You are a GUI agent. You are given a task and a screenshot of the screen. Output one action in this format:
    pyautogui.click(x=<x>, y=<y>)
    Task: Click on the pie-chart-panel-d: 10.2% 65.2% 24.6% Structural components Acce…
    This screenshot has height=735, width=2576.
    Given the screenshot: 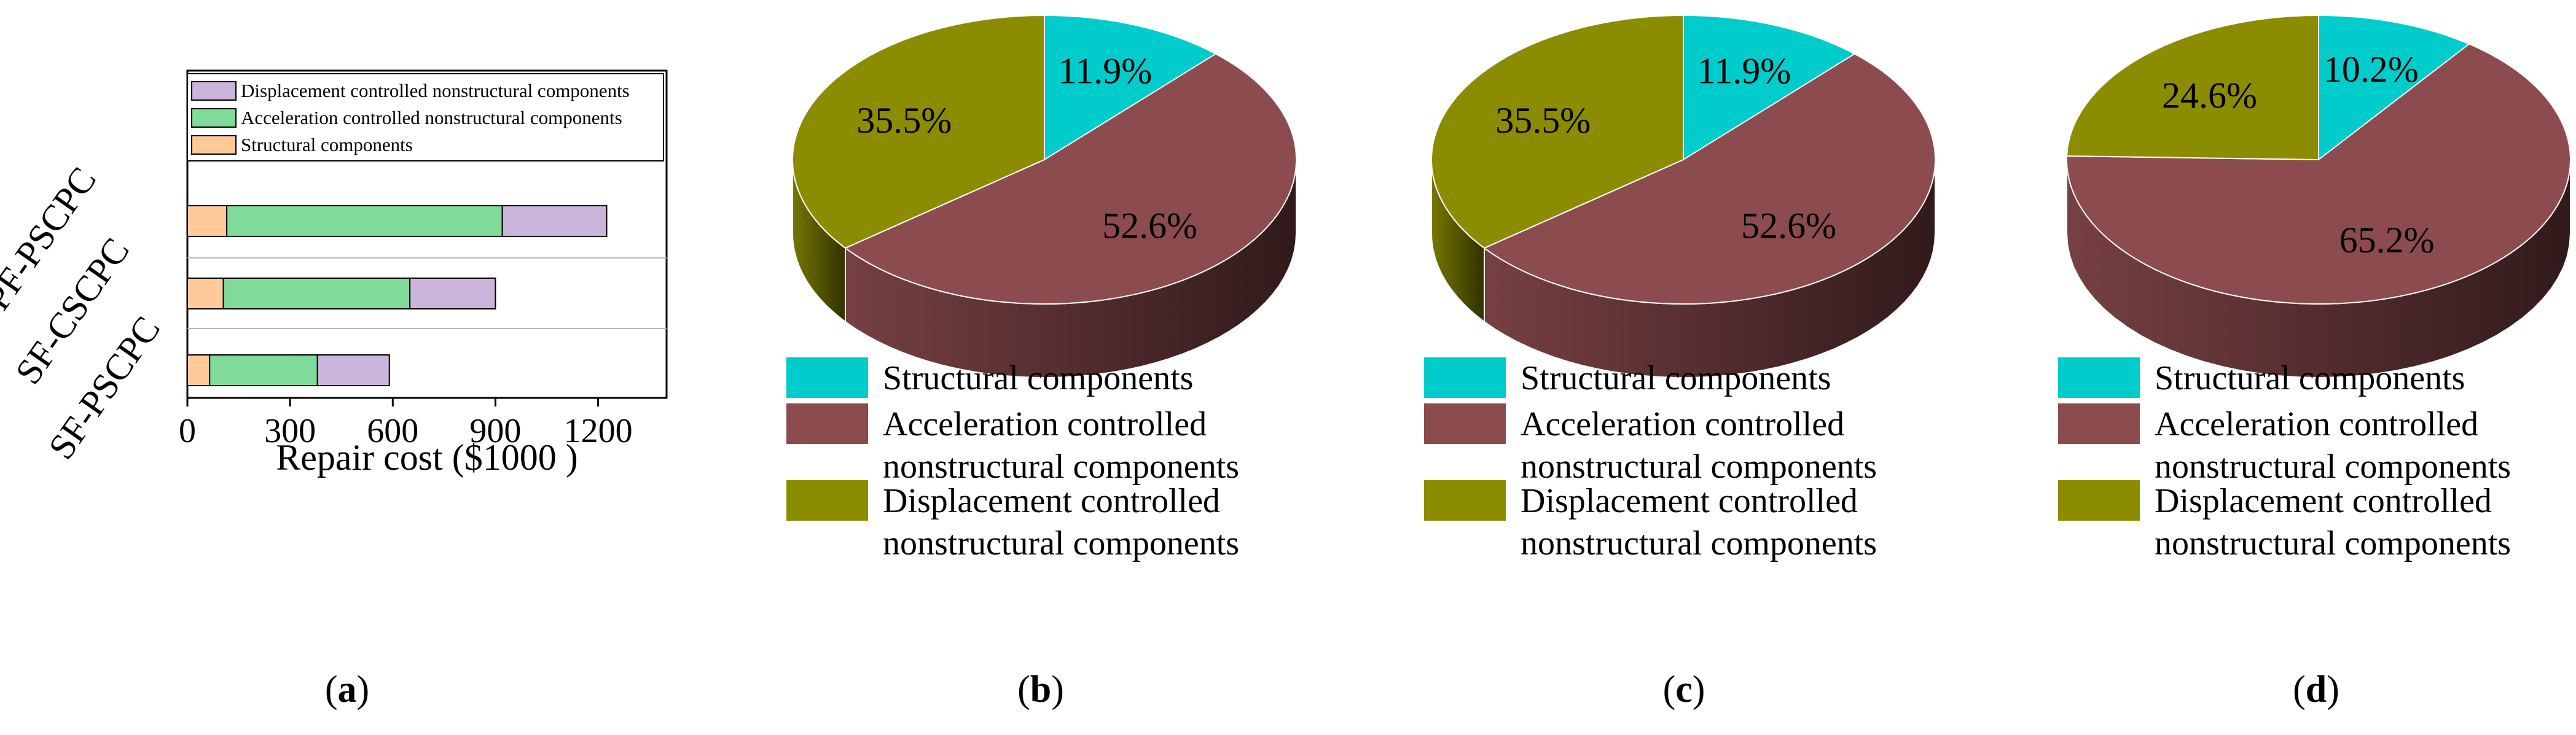 What is the action you would take?
    pyautogui.click(x=2314, y=288)
    